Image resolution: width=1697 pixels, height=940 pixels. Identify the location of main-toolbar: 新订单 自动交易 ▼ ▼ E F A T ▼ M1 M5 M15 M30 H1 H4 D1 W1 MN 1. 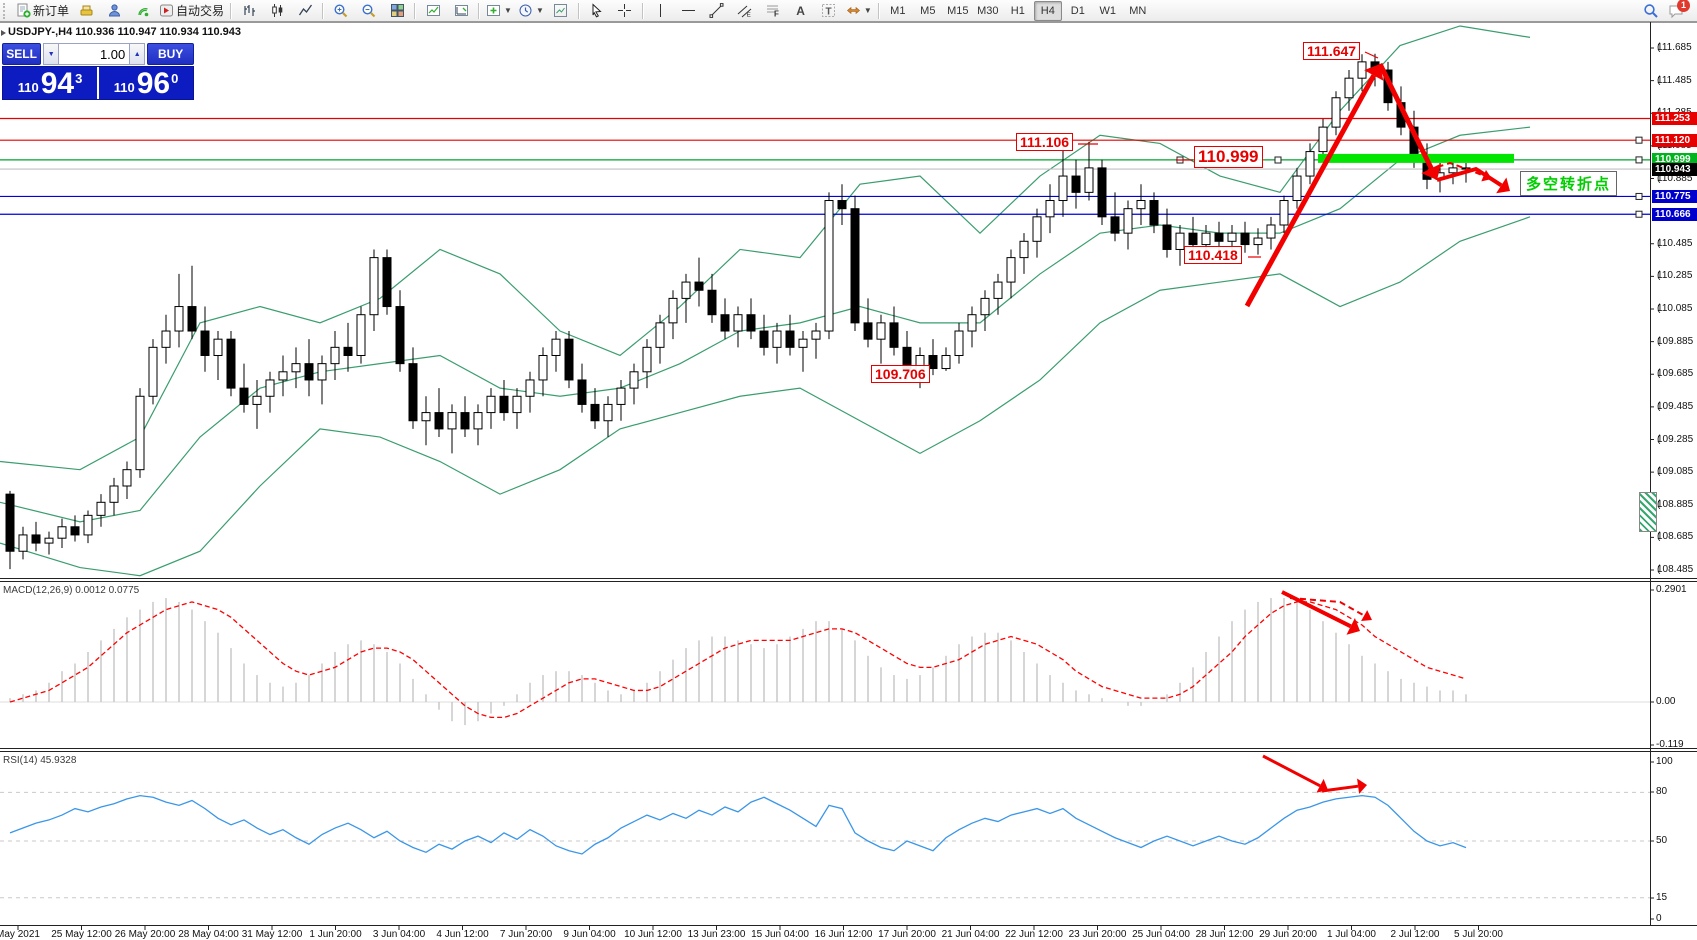
(848, 11).